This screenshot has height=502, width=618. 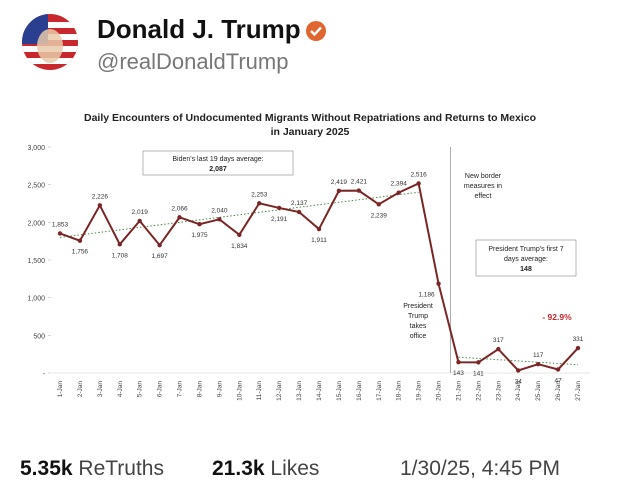 I want to click on annotation: measures in, so click(x=483, y=186).